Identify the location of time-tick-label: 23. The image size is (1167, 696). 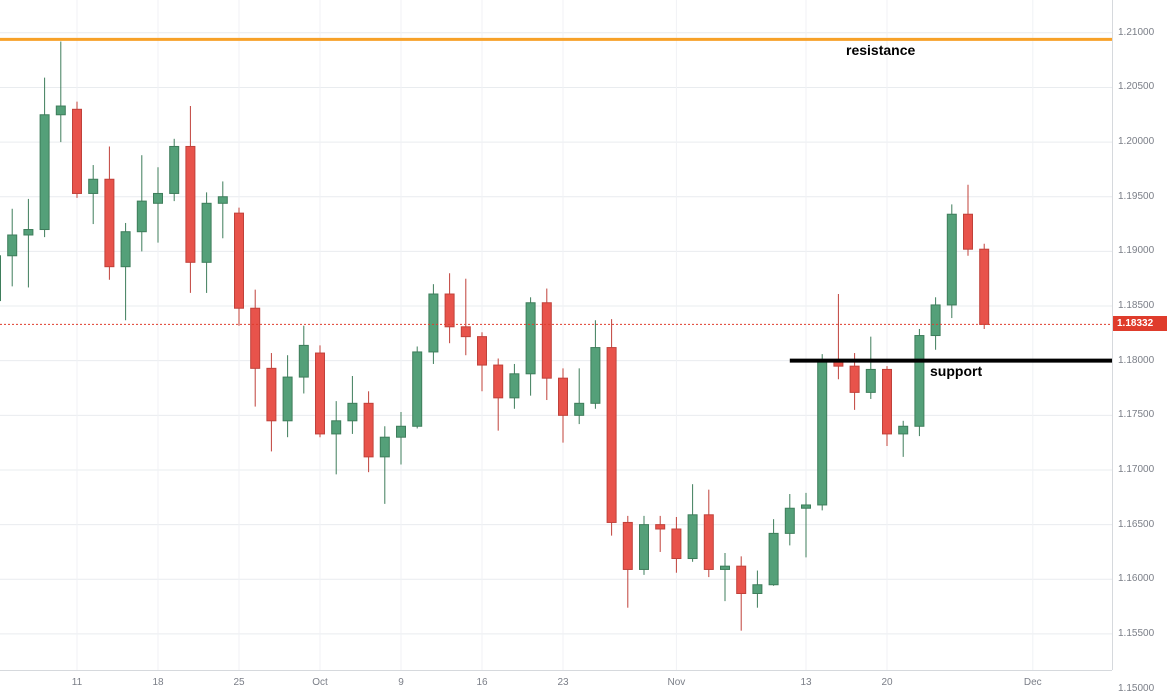
(563, 682).